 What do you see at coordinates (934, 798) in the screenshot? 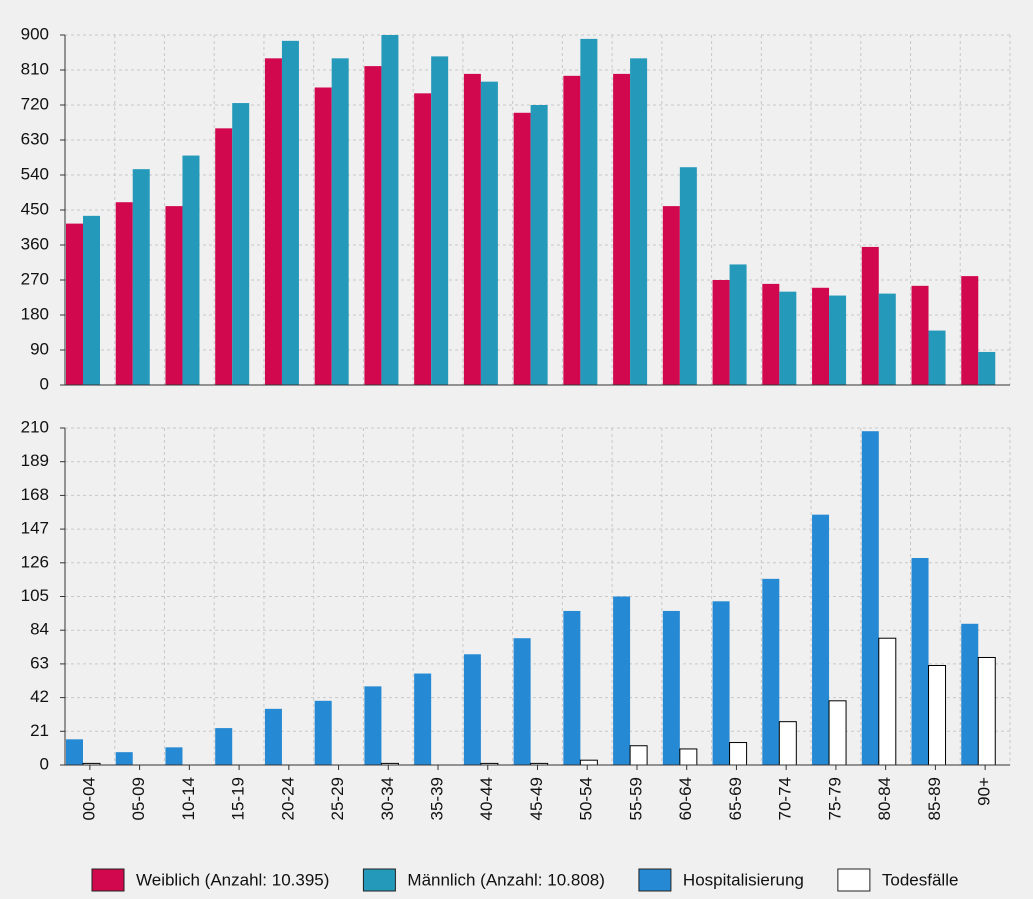
I see `x-tick-label: 85-89` at bounding box center [934, 798].